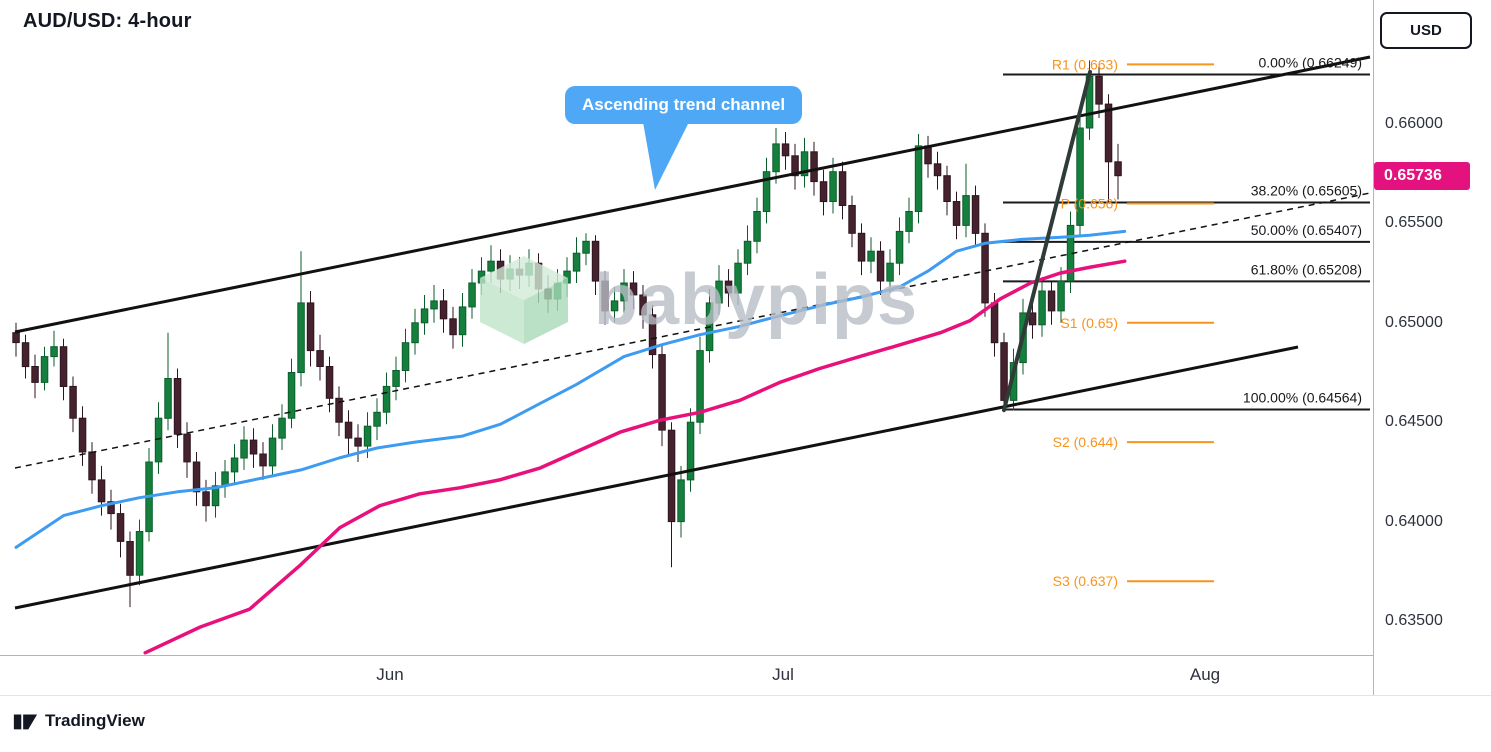 The height and width of the screenshot is (752, 1491). I want to click on price-tick-label: 0.63500, so click(1414, 620).